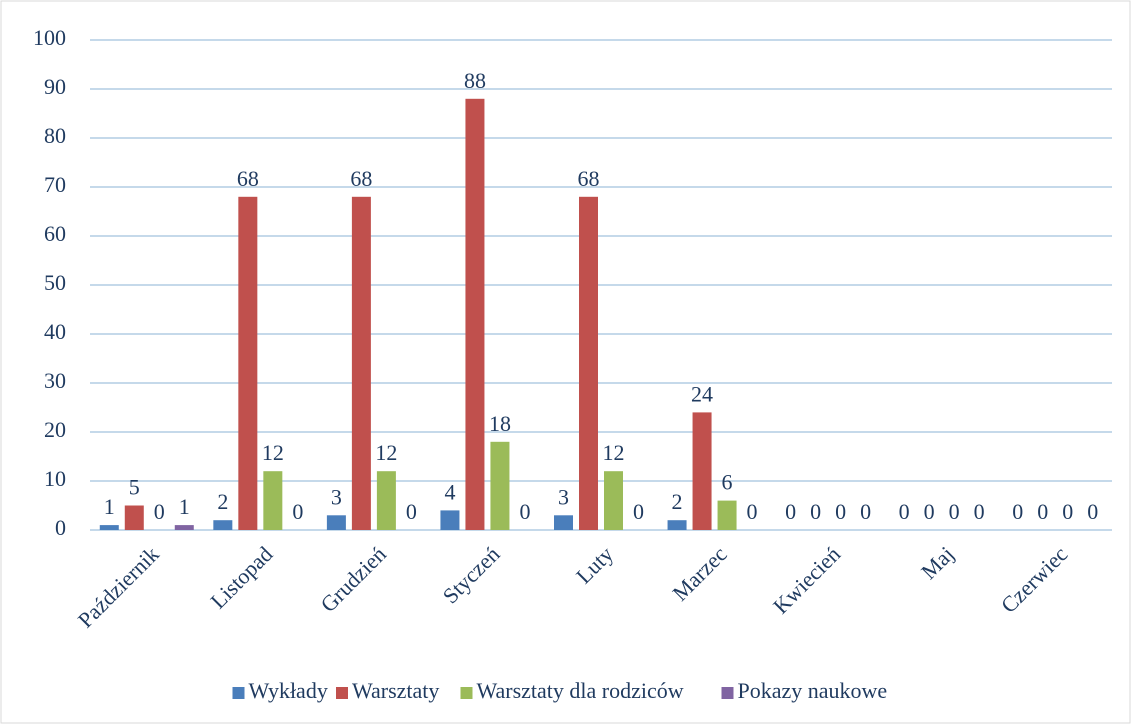 The height and width of the screenshot is (724, 1131). Describe the element at coordinates (288, 690) in the screenshot. I see `legend-label: Wykłady` at that location.